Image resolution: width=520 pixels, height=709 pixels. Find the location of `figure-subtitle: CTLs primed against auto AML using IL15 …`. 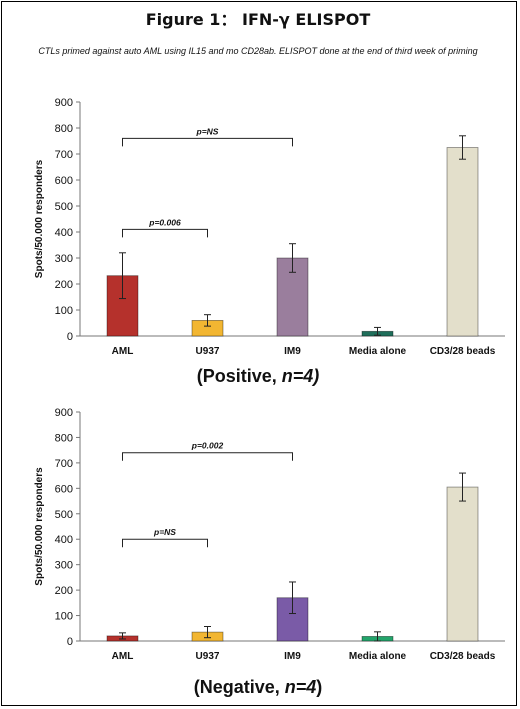

figure-subtitle: CTLs primed against auto AML using IL15 … is located at coordinates (258, 51).